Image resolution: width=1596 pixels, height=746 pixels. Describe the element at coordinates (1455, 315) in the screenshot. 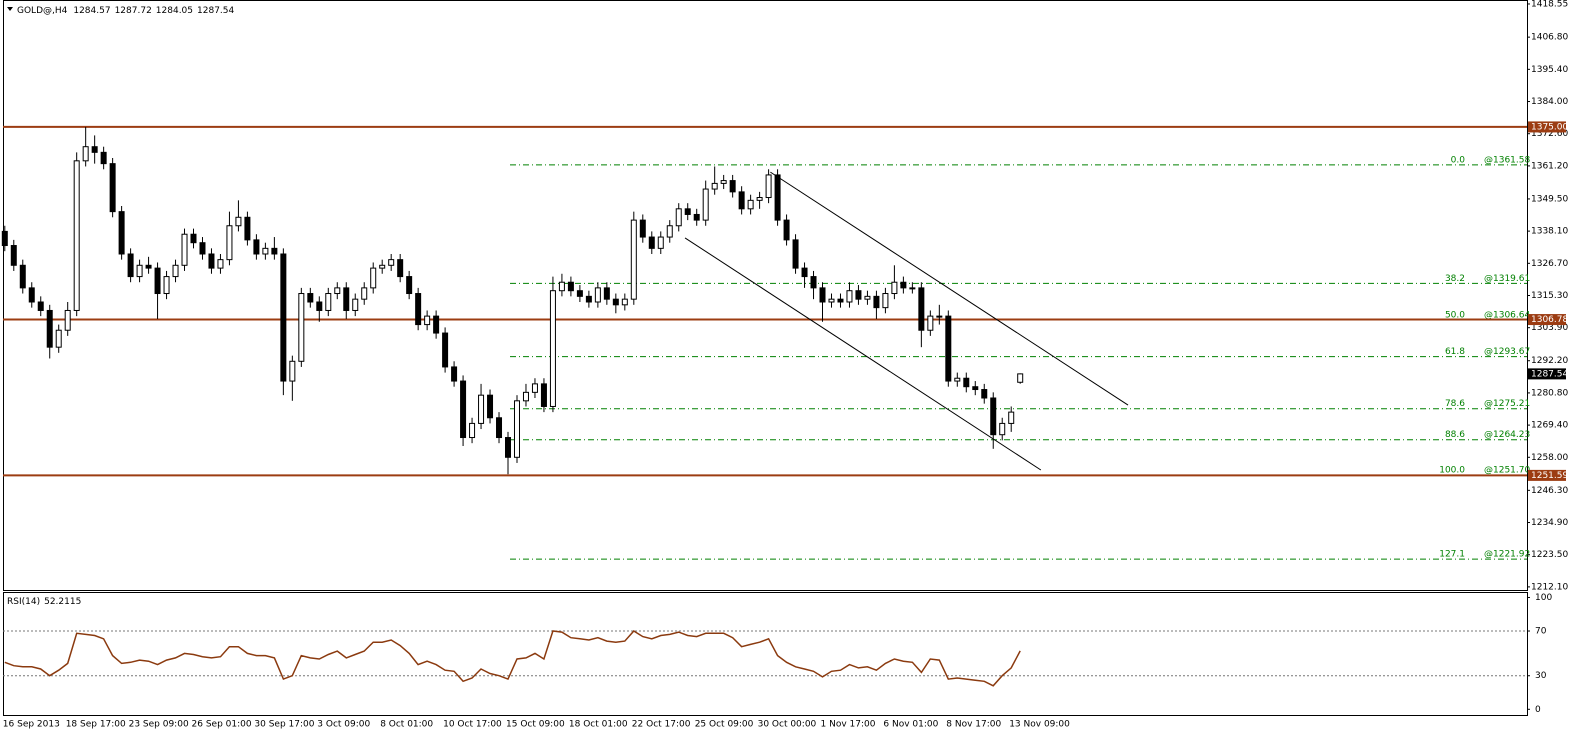

I see `fib-level-label: 50.0` at that location.